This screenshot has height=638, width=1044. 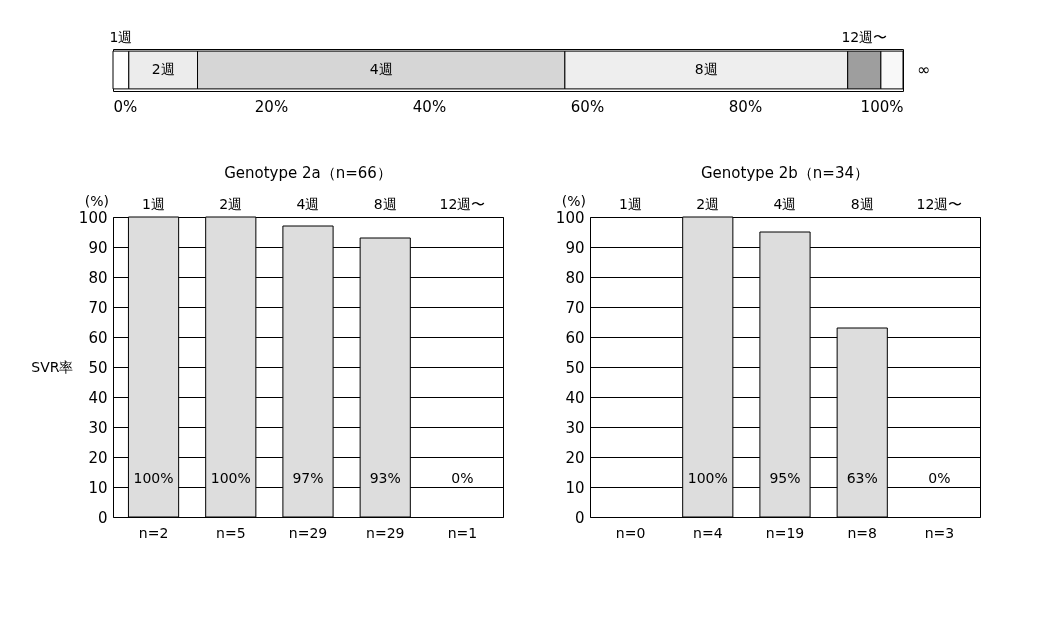 I want to click on chart-title: Genotype 2a（n=66）, so click(x=308, y=173).